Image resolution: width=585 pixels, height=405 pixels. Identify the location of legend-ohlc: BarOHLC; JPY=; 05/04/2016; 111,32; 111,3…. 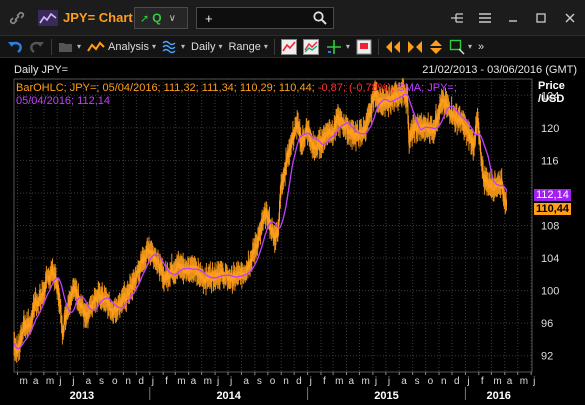
(165, 88).